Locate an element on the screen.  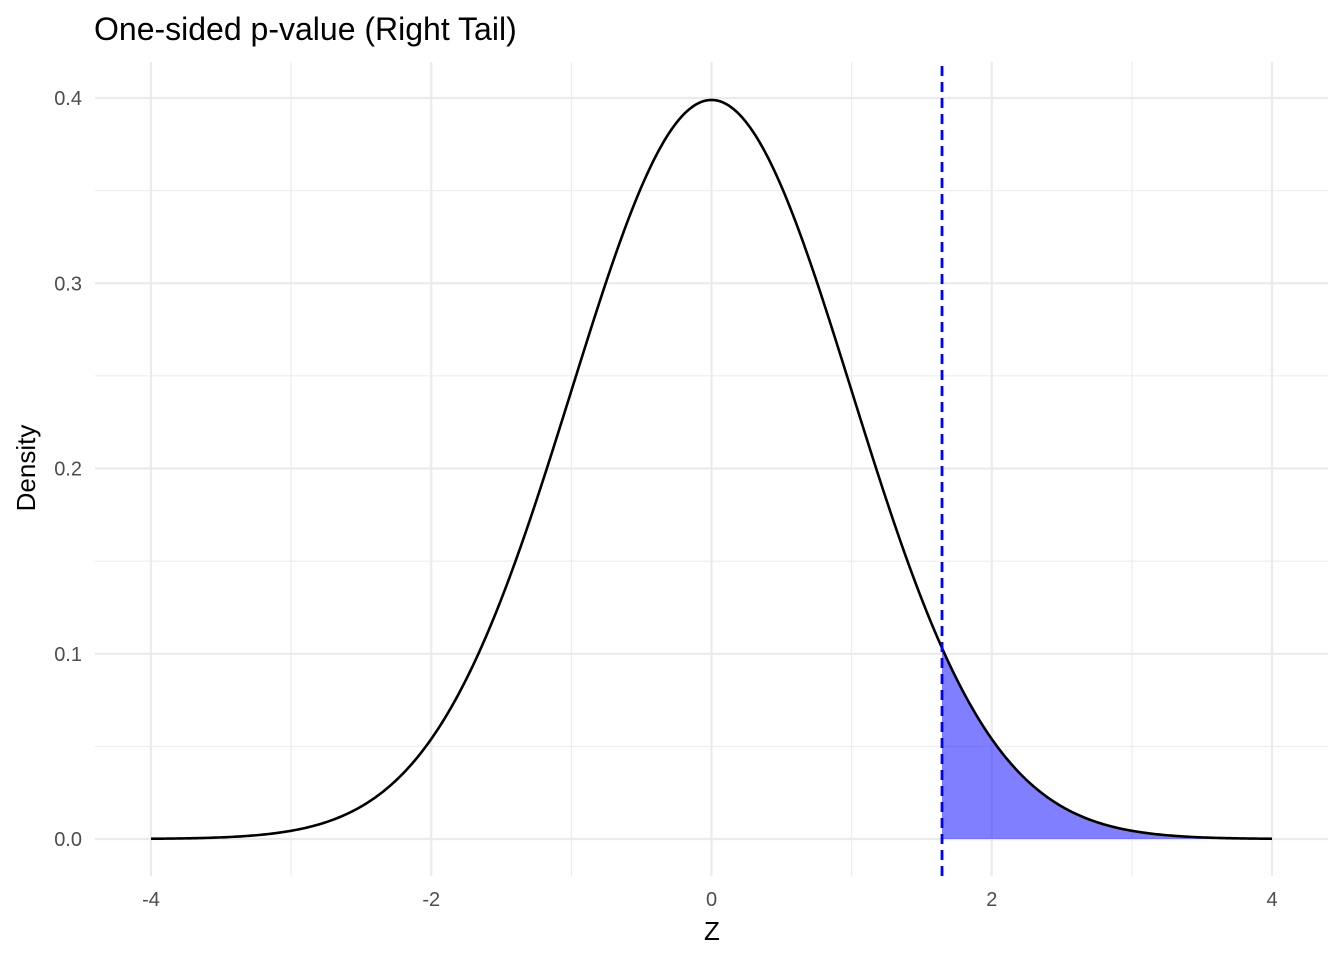
tail-area-fill is located at coordinates (1107, 743).